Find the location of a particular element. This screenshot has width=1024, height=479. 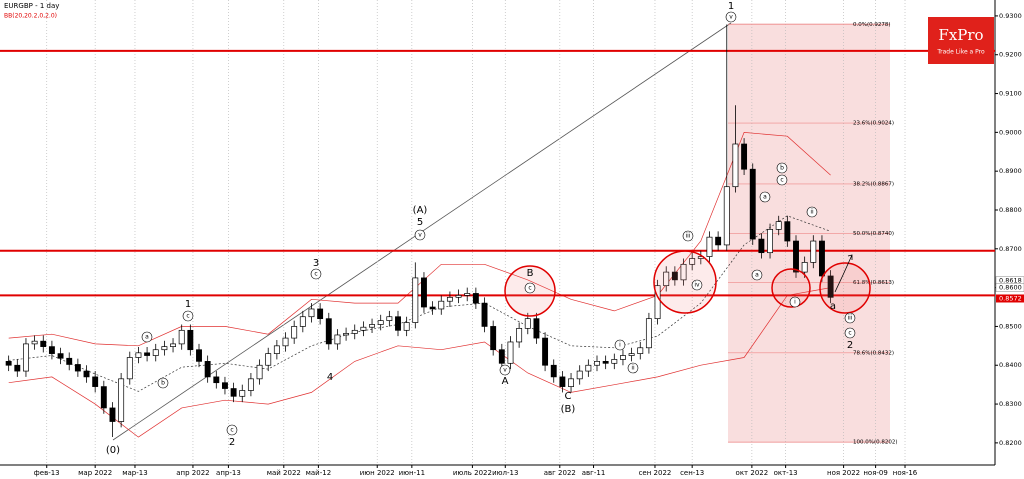

x-tick-label: июн-11 is located at coordinates (412, 473).